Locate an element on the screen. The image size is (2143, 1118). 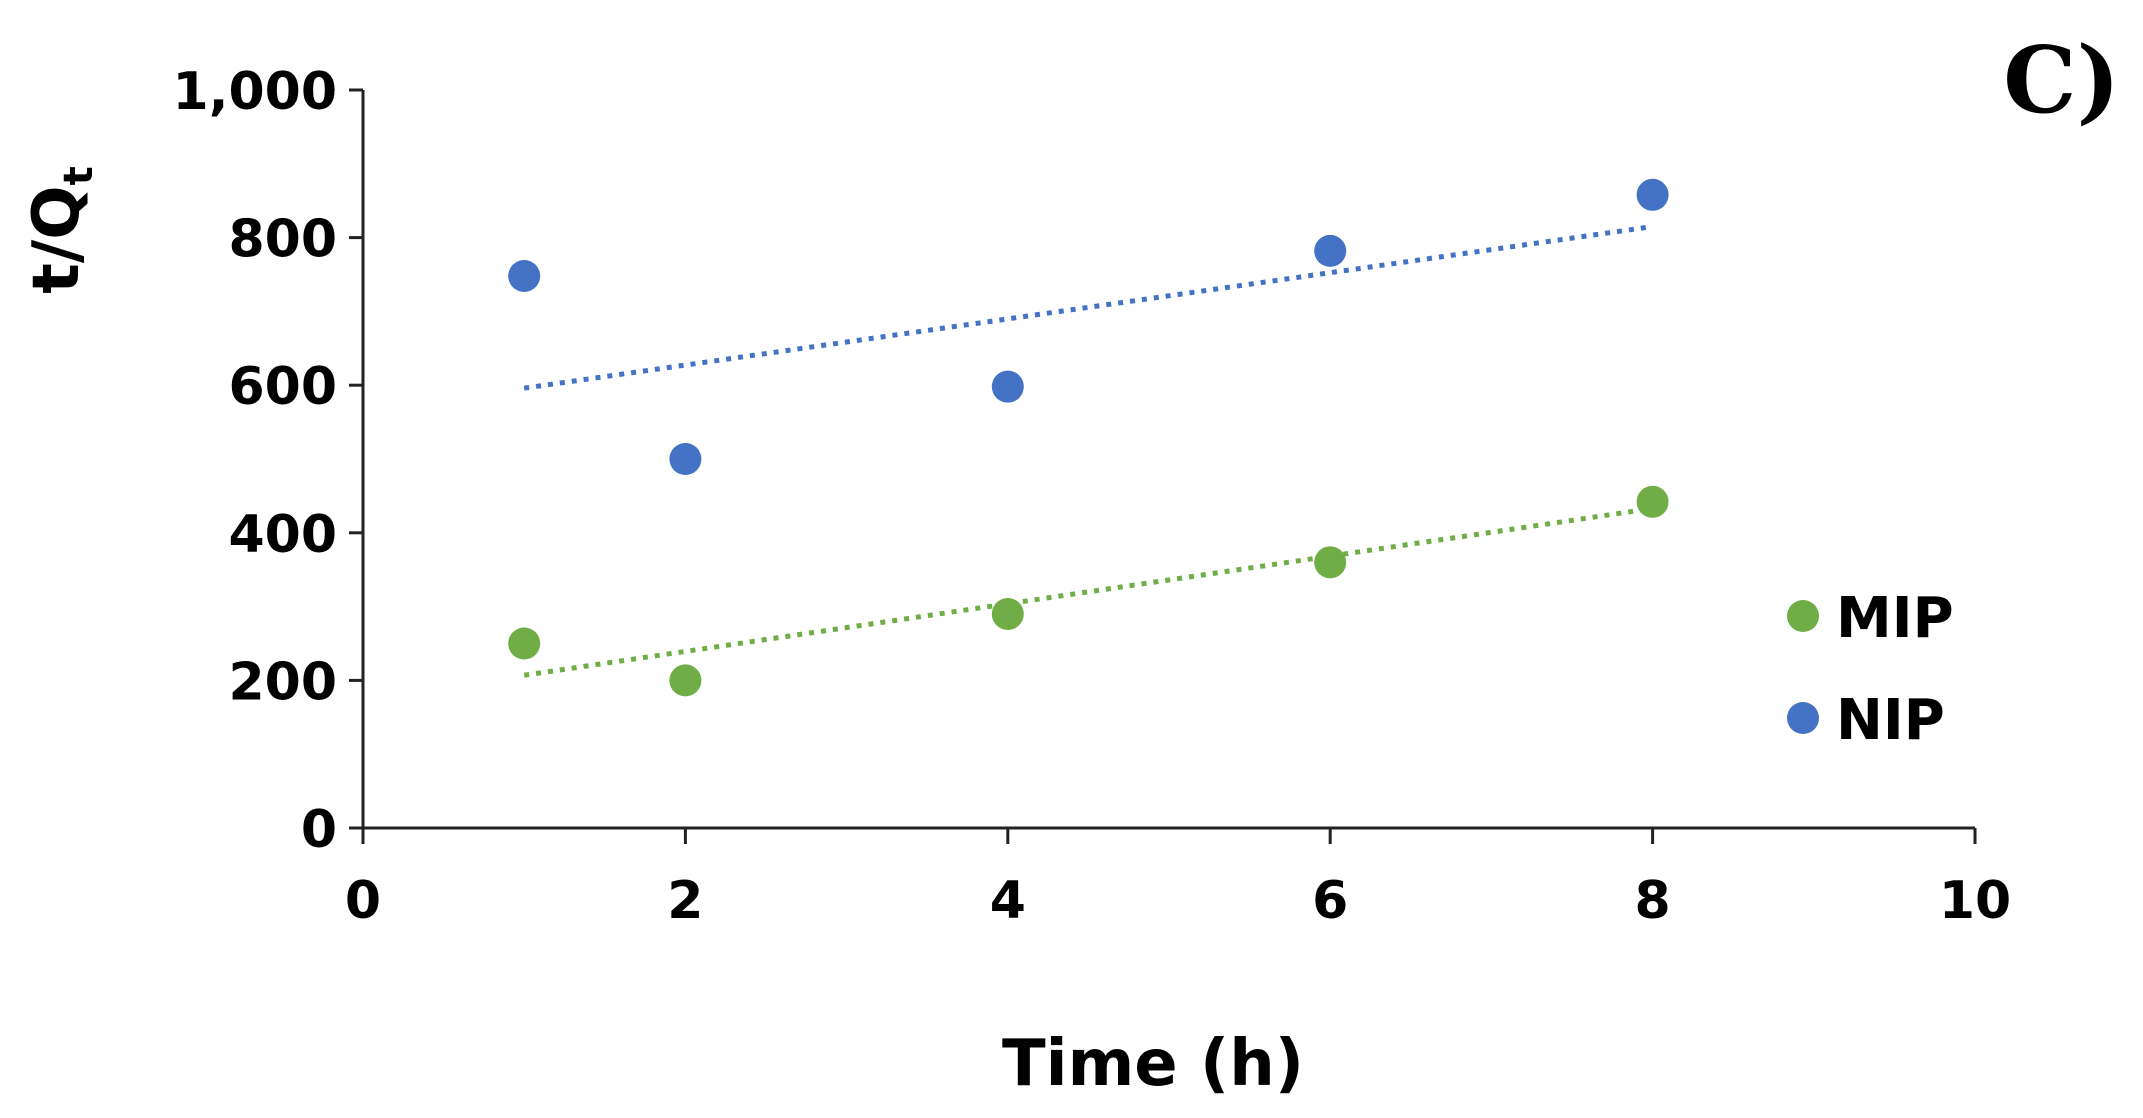
y-axis-title-main: t/Q is located at coordinates (57, 239).